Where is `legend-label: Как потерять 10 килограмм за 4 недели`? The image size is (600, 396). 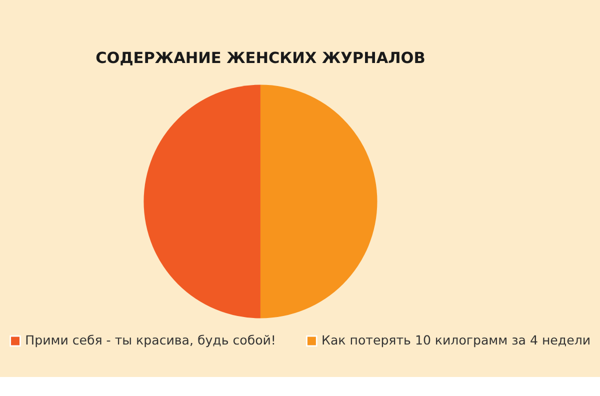
legend-label: Как потерять 10 килограмм за 4 недели is located at coordinates (456, 340).